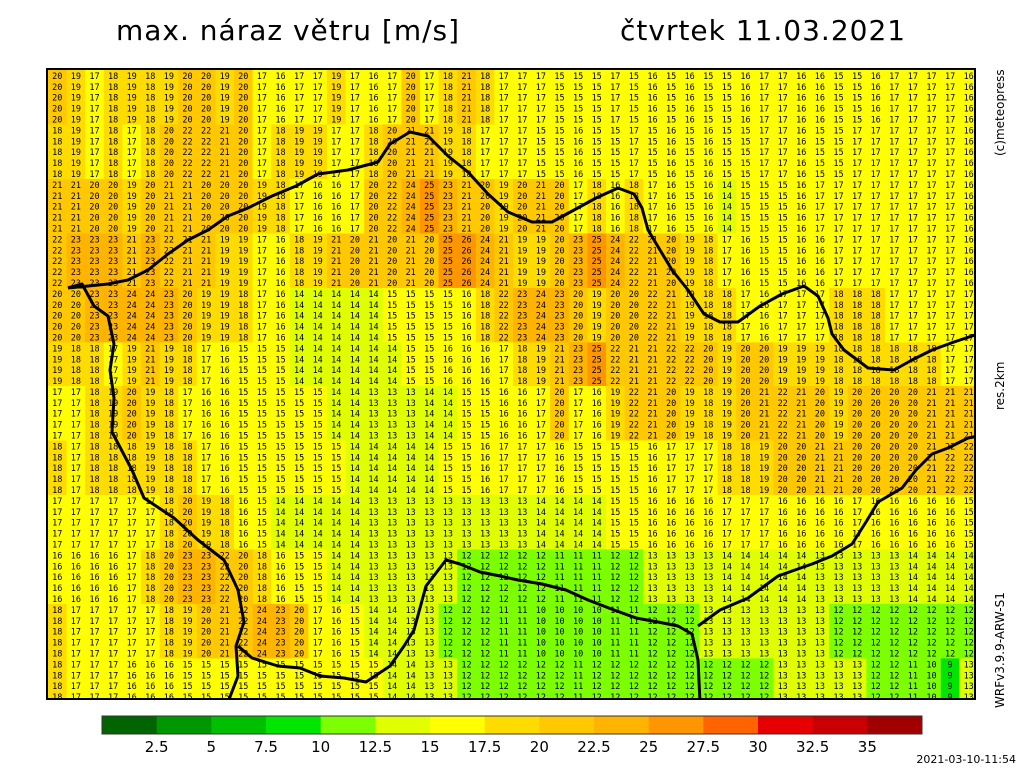 This screenshot has width=1024, height=768. What do you see at coordinates (597, 284) in the screenshot?
I see `heatmap-value-label: 25` at bounding box center [597, 284].